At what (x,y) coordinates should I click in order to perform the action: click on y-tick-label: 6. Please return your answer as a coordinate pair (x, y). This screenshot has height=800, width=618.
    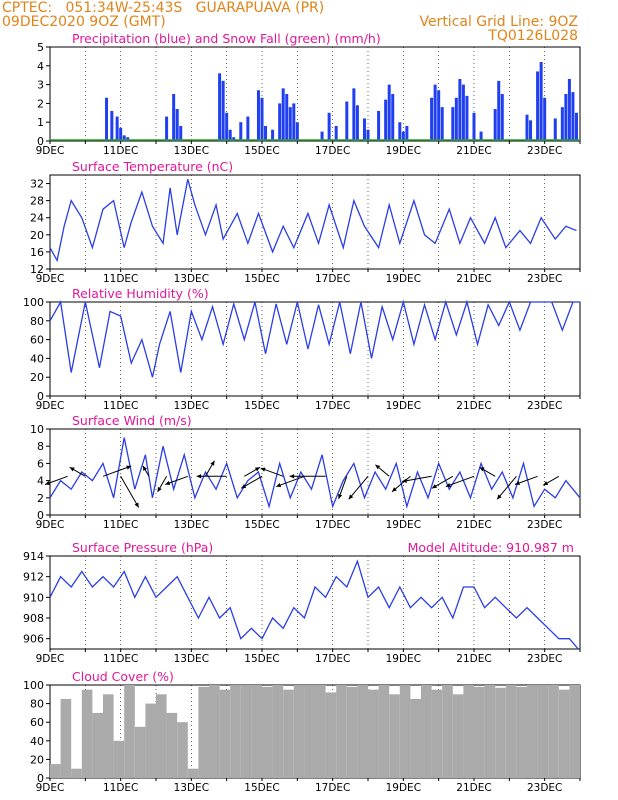
    Looking at the image, I should click on (40, 463).